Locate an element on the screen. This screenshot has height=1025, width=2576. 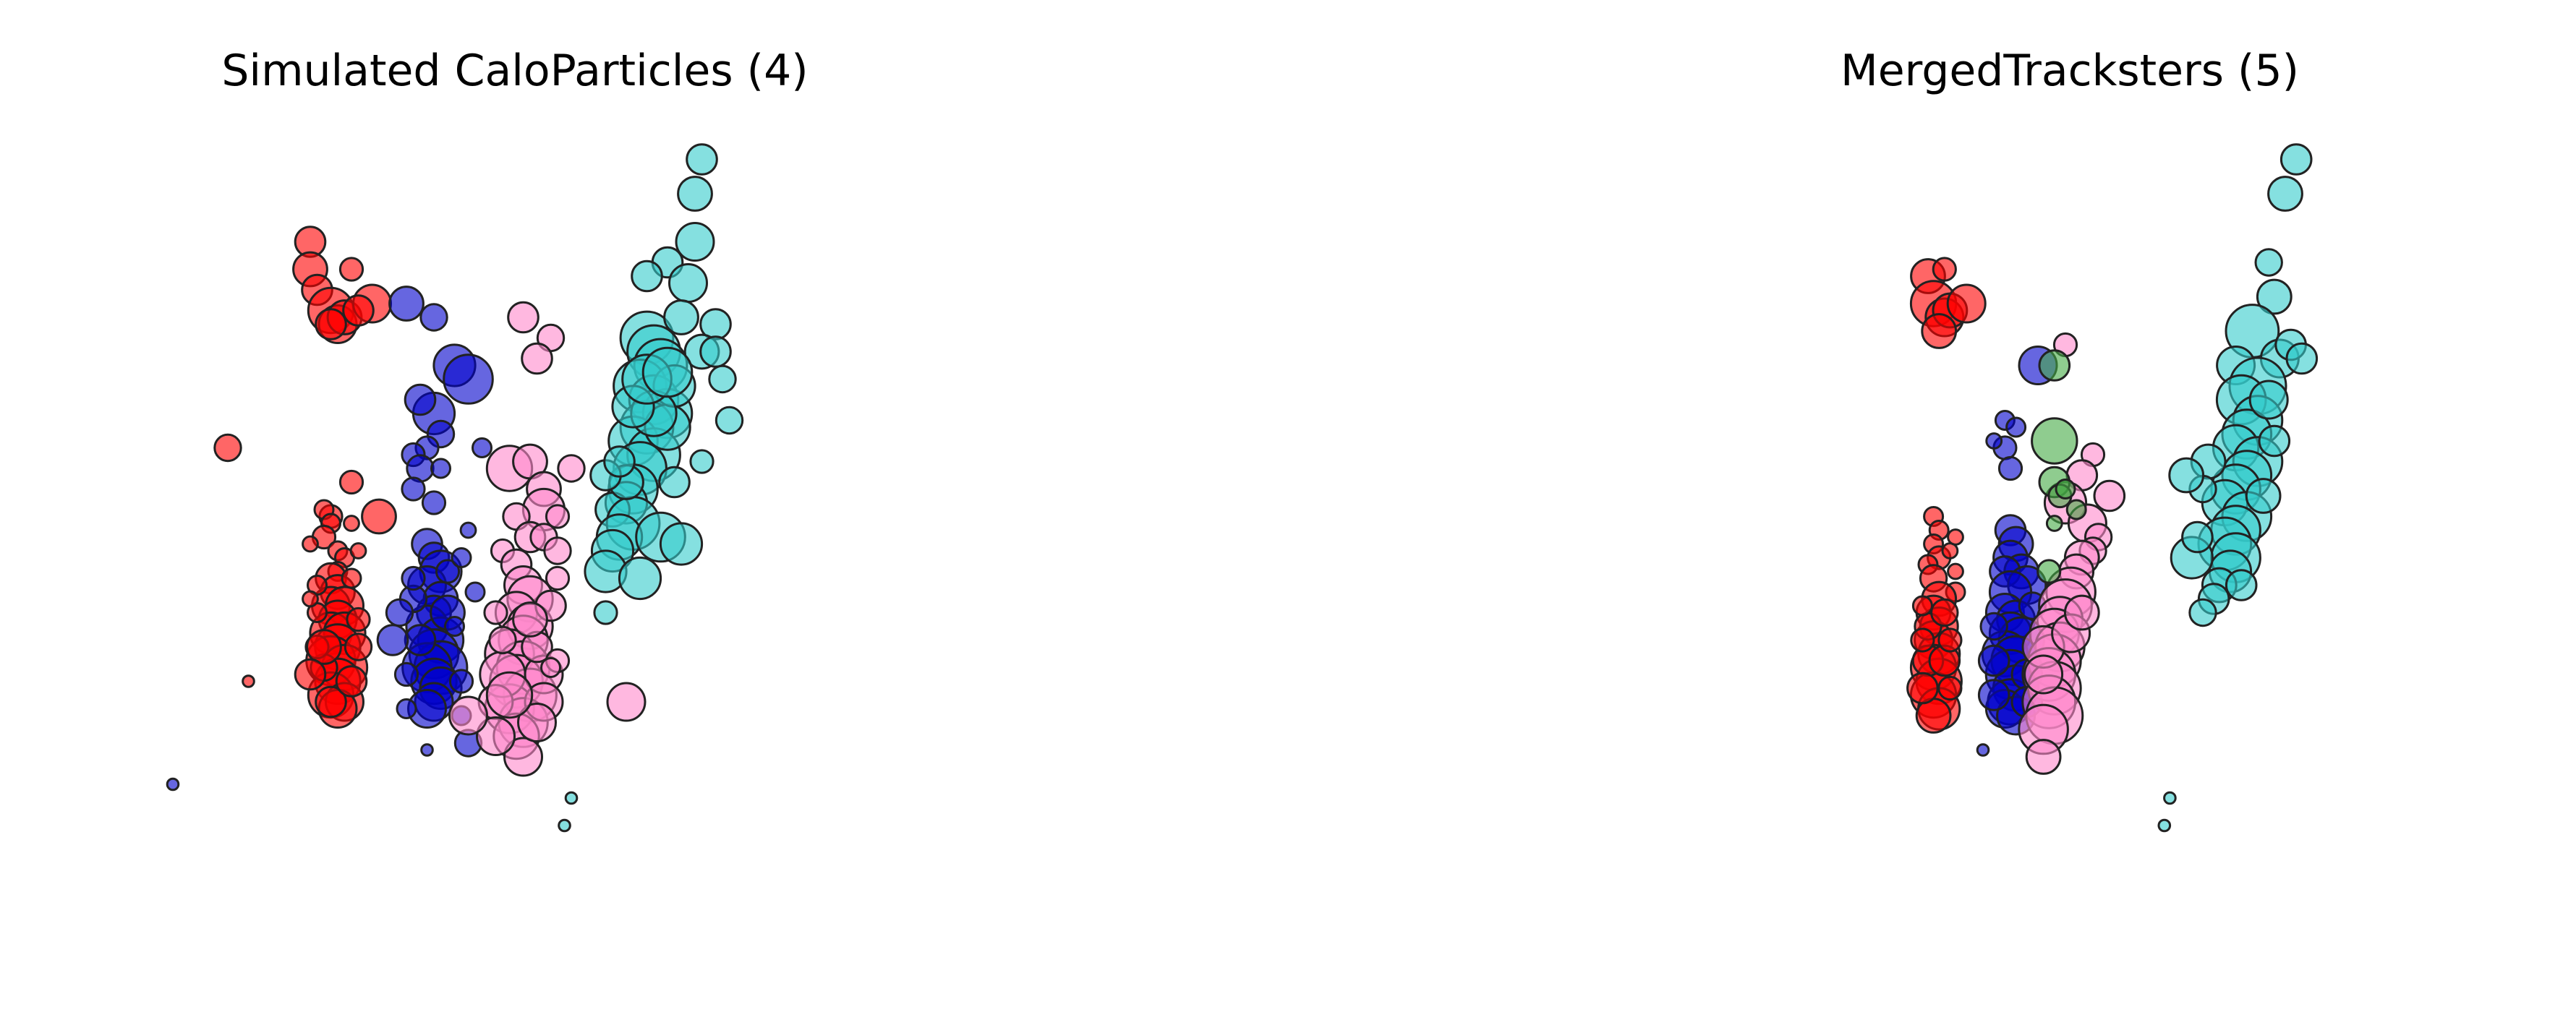
right-panel-markers is located at coordinates (2112, 488).